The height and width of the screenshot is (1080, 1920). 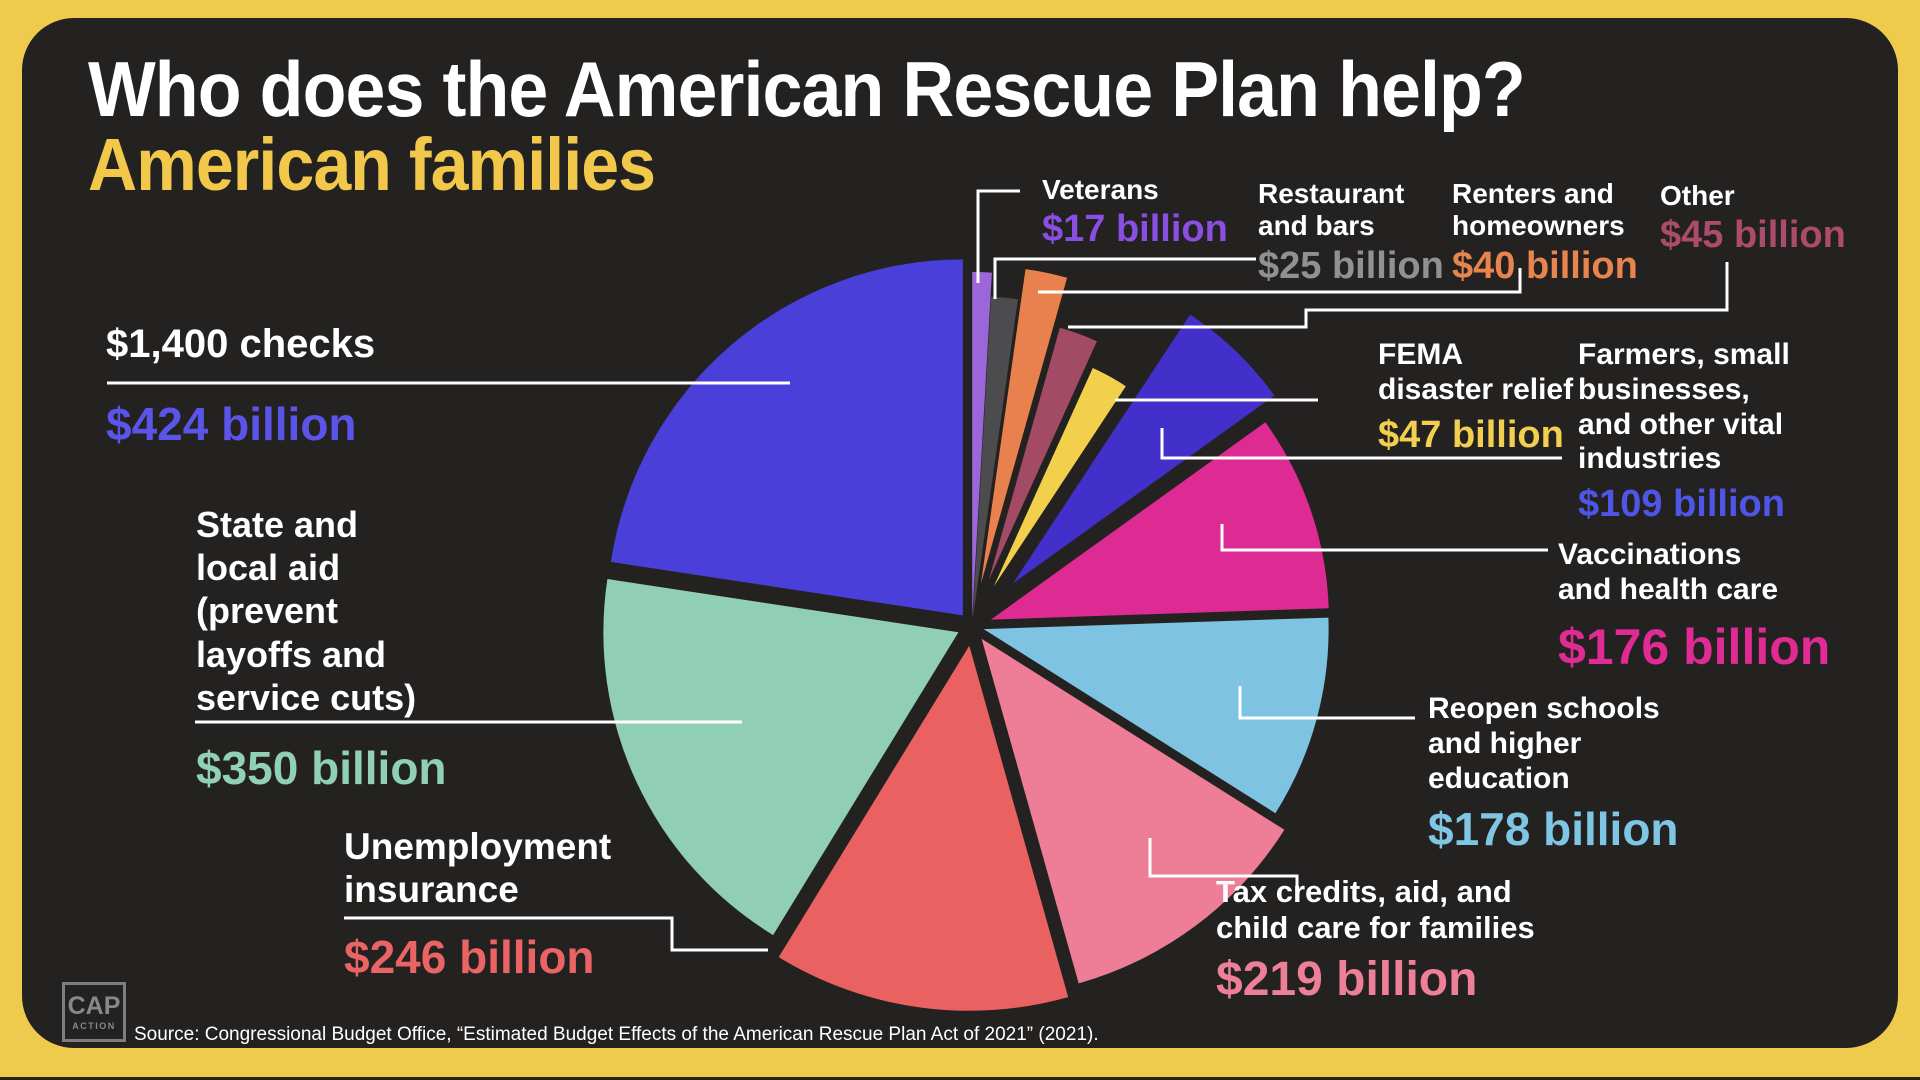 I want to click on pie-slice-fema, so click(x=1059, y=477).